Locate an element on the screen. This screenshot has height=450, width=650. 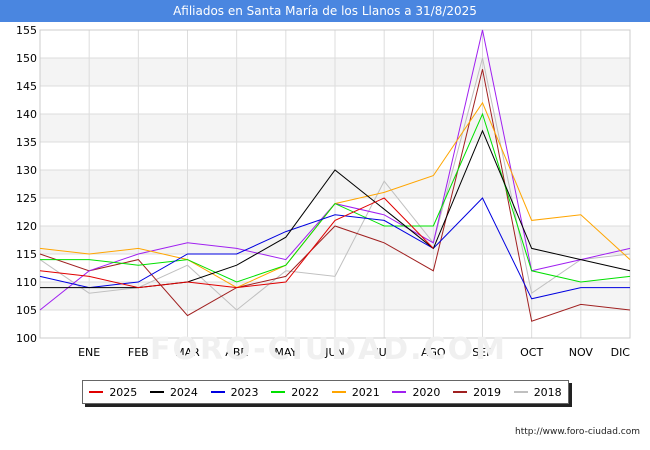
y-tick-label: 105 is located at coordinates (26, 310).